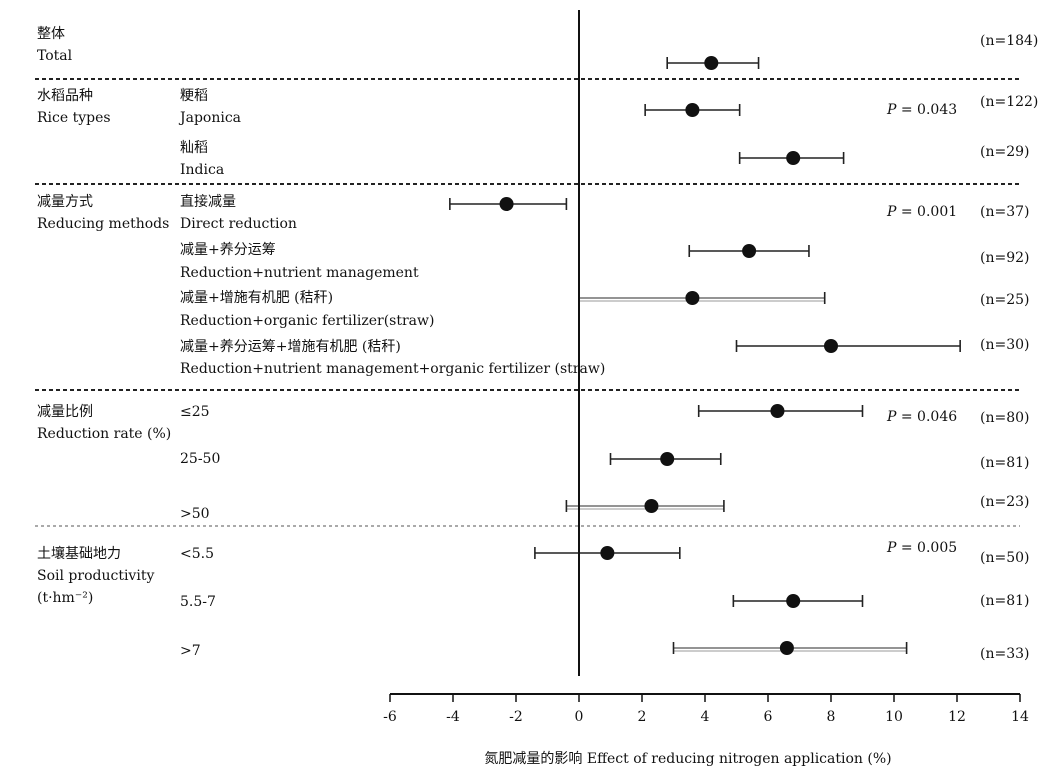  I want to click on row-label-zh: <5.5, so click(197, 554).